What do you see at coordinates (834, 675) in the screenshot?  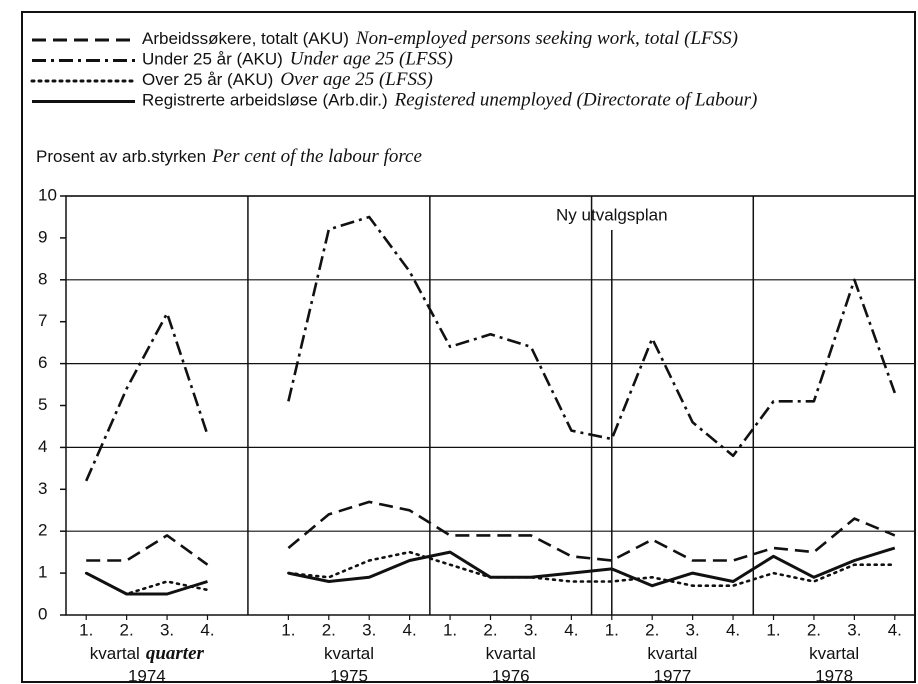 I see `group-year: 1978` at bounding box center [834, 675].